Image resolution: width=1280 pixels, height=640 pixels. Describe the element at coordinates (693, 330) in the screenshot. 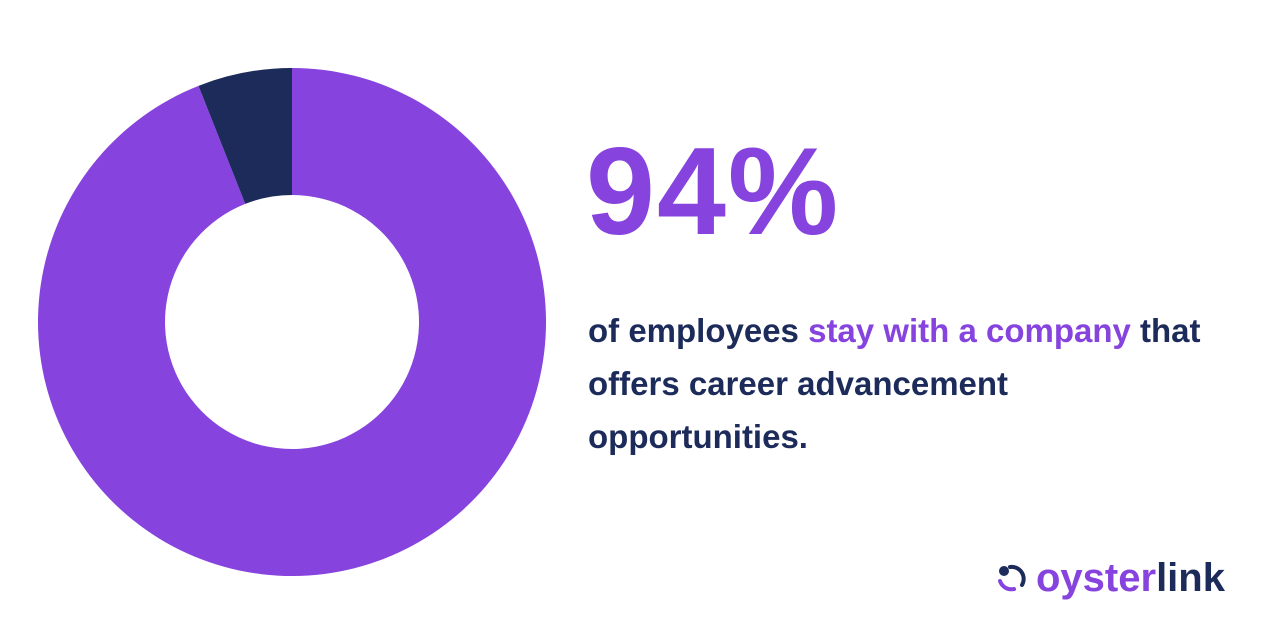

I see `description-part: of employees` at that location.